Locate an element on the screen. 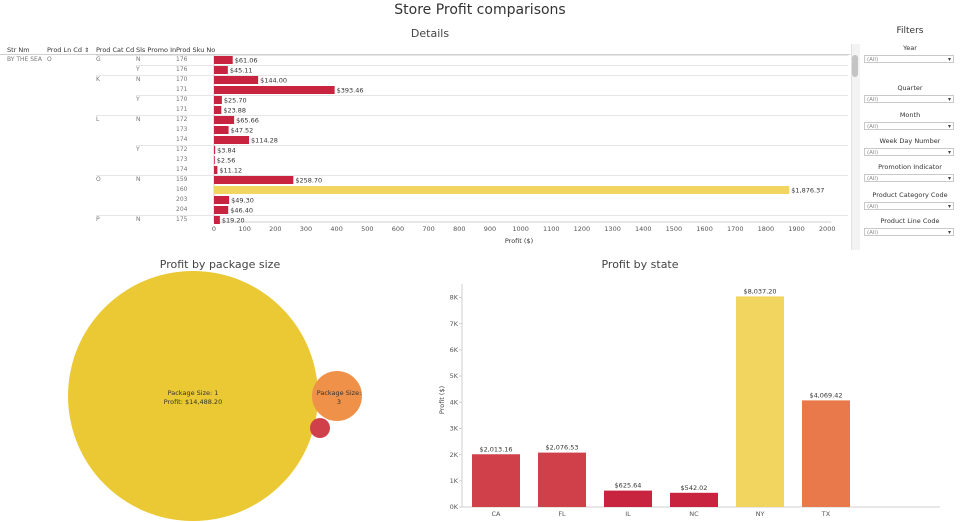 The height and width of the screenshot is (522, 960). bubble-1-label-line1: Package Size: 1 is located at coordinates (193, 393).